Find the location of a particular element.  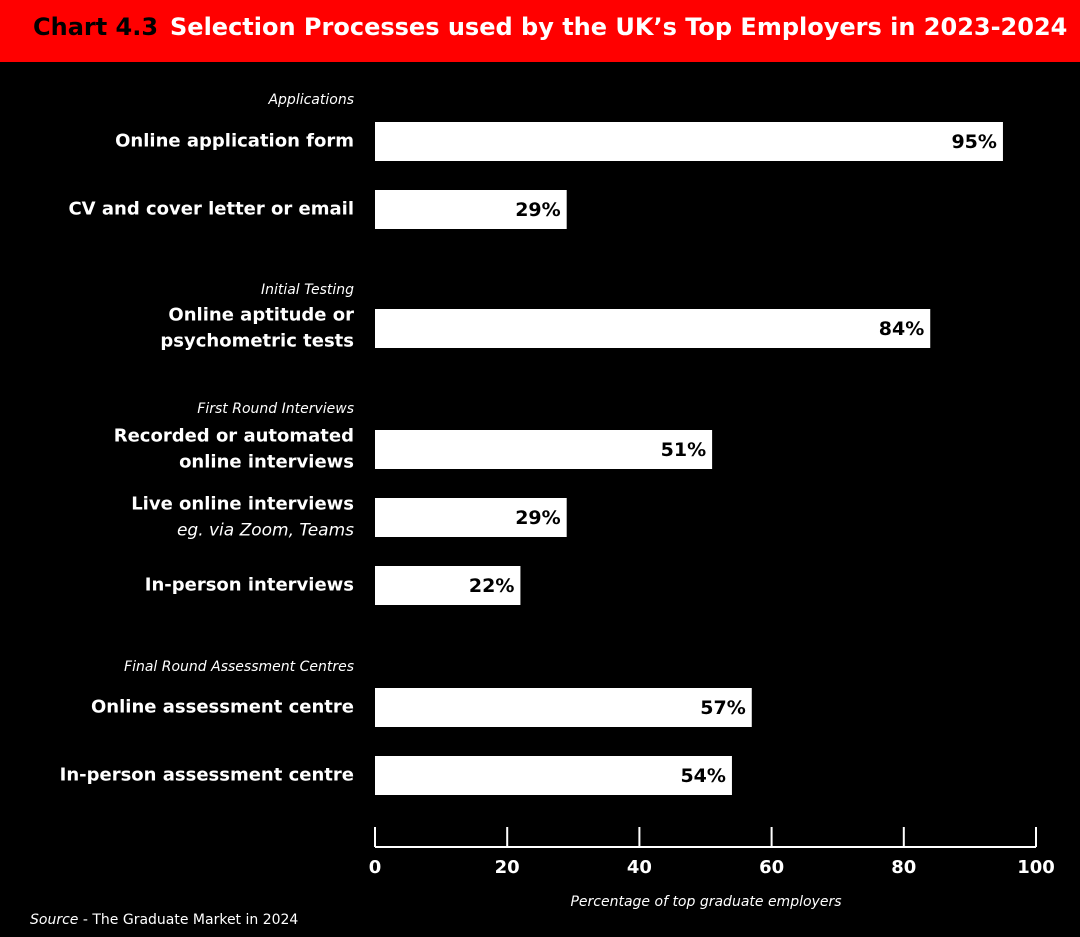

group-label: Final Round Assessment Centres is located at coordinates (239, 667).